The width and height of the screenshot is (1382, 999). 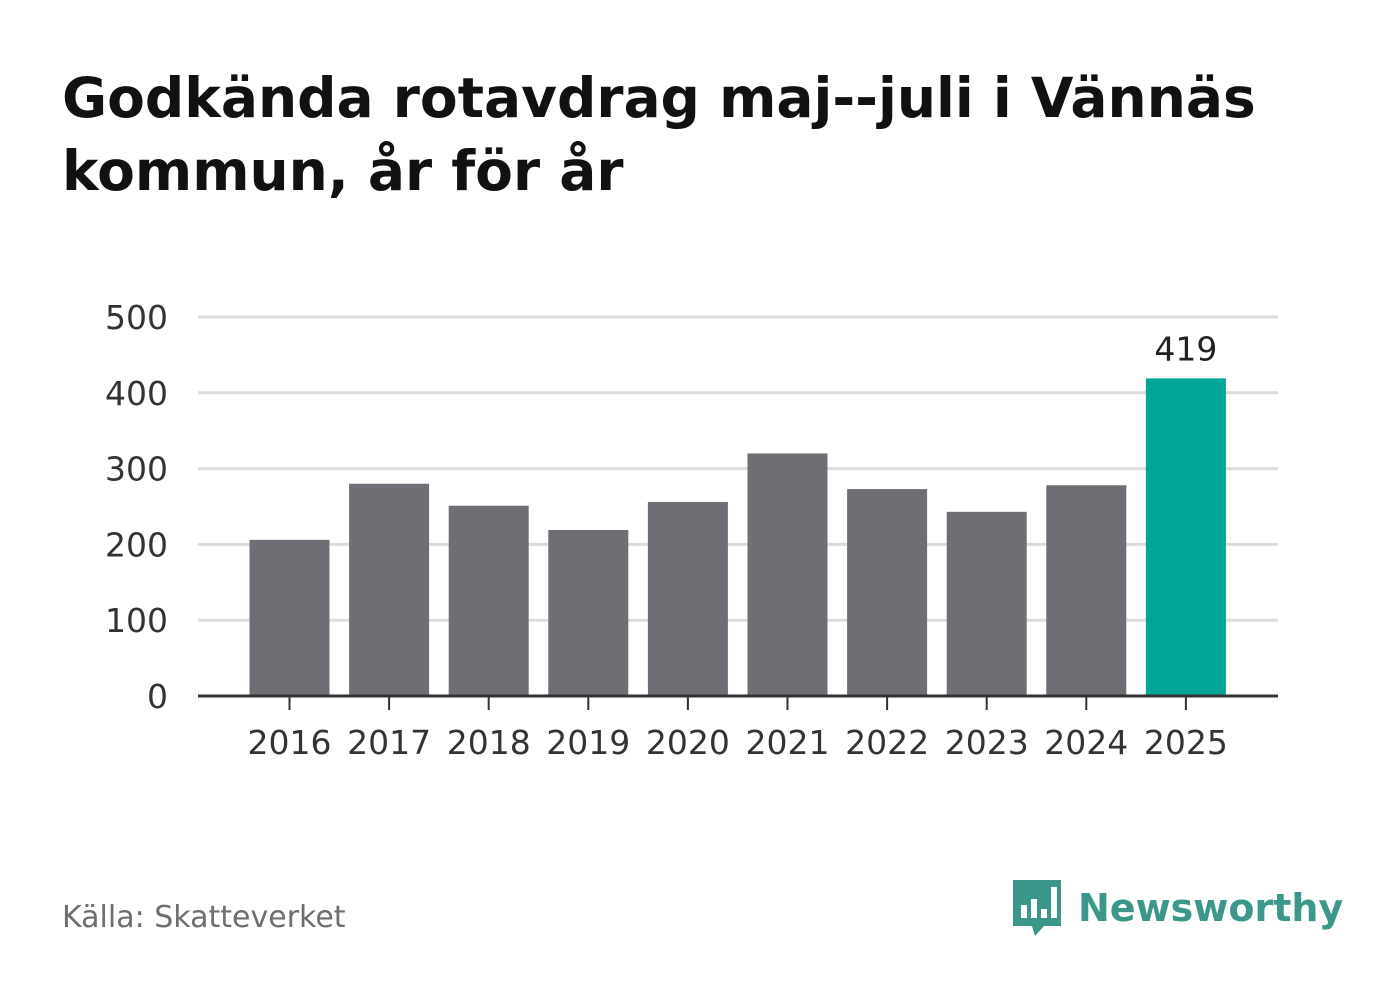 What do you see at coordinates (136, 544) in the screenshot?
I see `y-tick-label: 200` at bounding box center [136, 544].